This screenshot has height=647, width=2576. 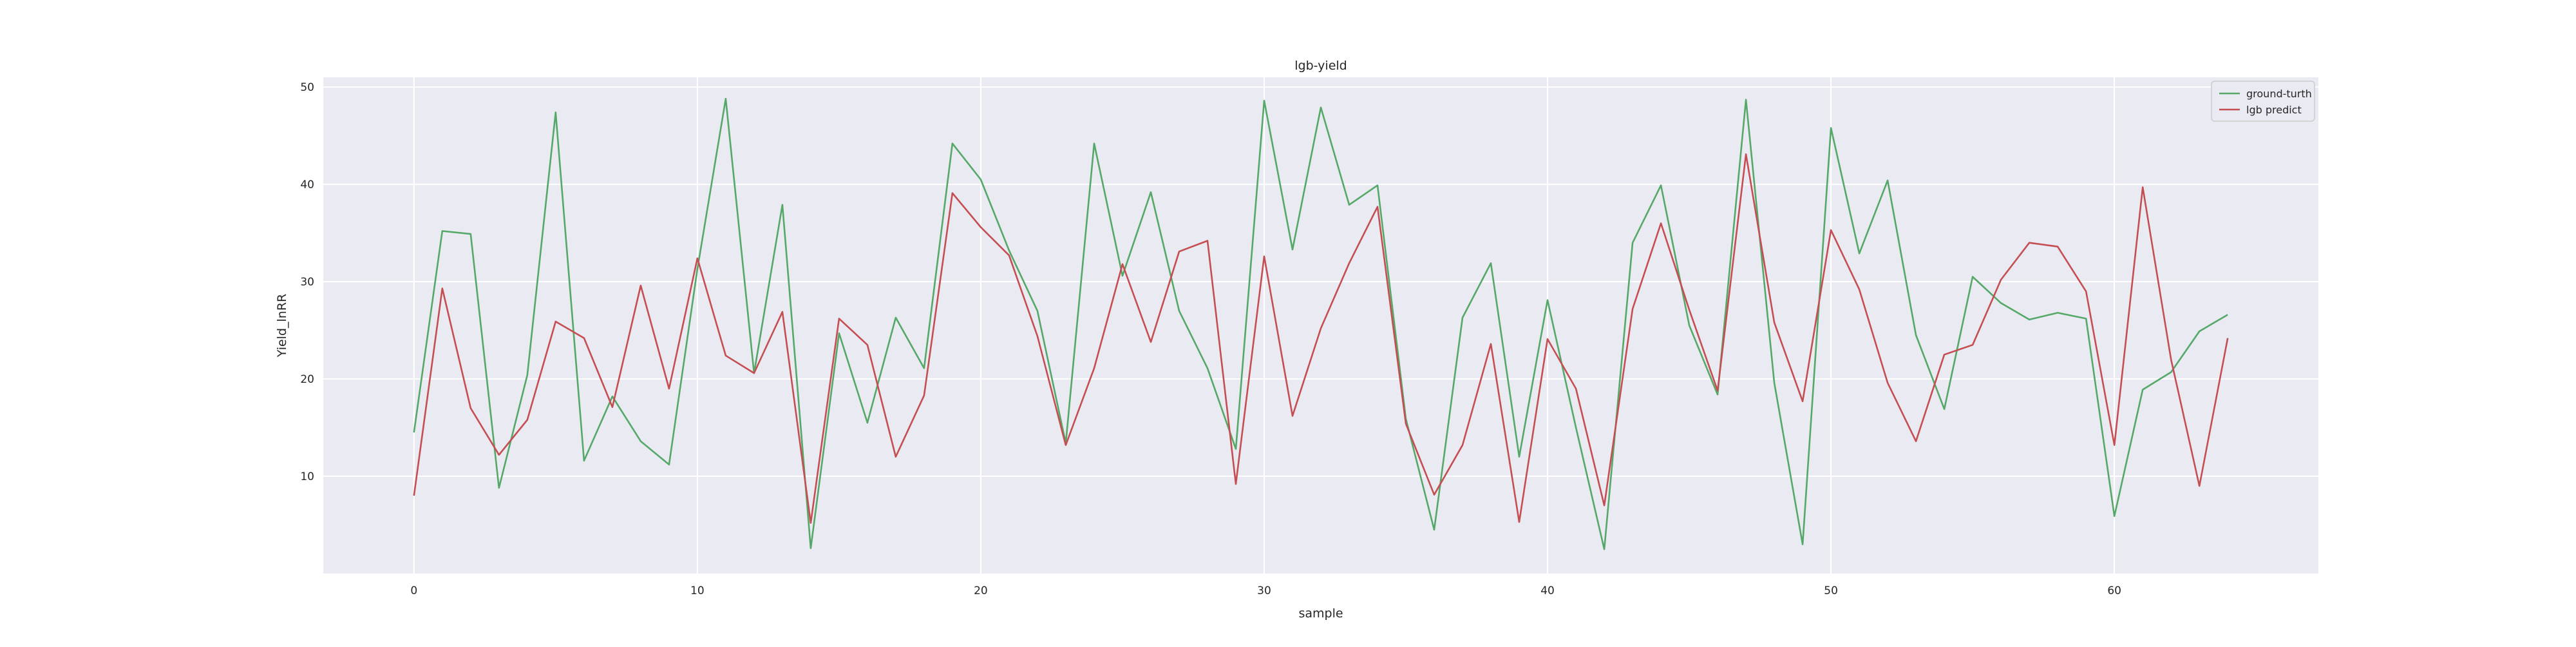 What do you see at coordinates (414, 590) in the screenshot?
I see `x-tick-label: 0` at bounding box center [414, 590].